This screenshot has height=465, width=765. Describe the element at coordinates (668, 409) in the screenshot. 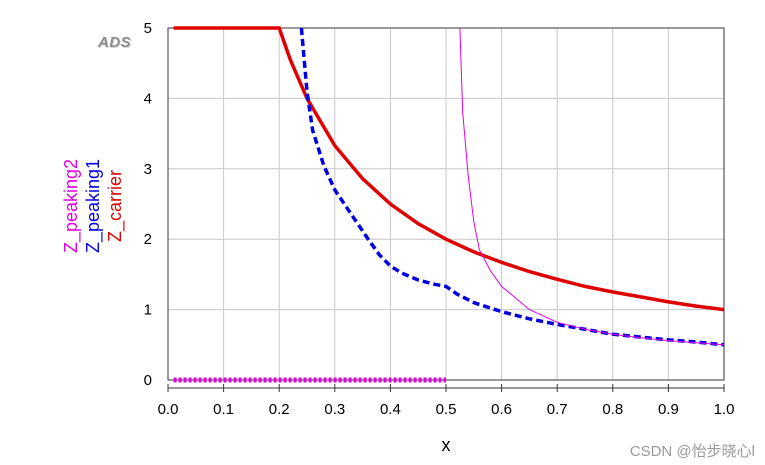

I see `x-tick-label: 0.9` at that location.